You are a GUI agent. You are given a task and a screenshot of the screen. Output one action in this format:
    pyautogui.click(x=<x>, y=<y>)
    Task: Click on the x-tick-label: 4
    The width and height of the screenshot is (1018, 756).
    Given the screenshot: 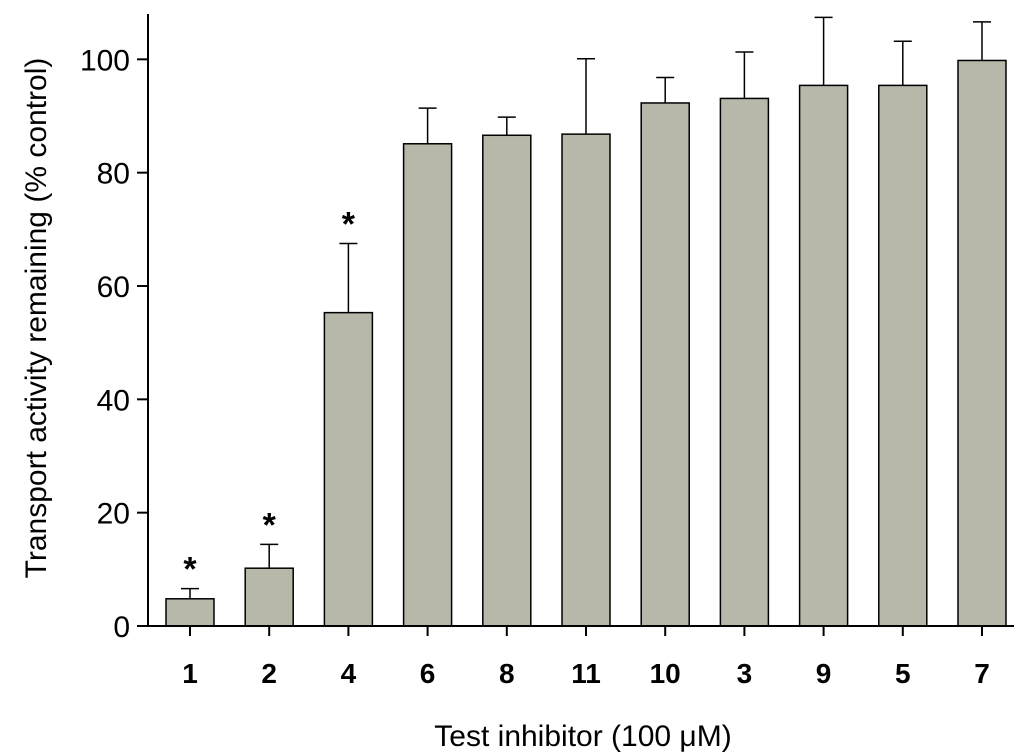 What is the action you would take?
    pyautogui.click(x=349, y=673)
    